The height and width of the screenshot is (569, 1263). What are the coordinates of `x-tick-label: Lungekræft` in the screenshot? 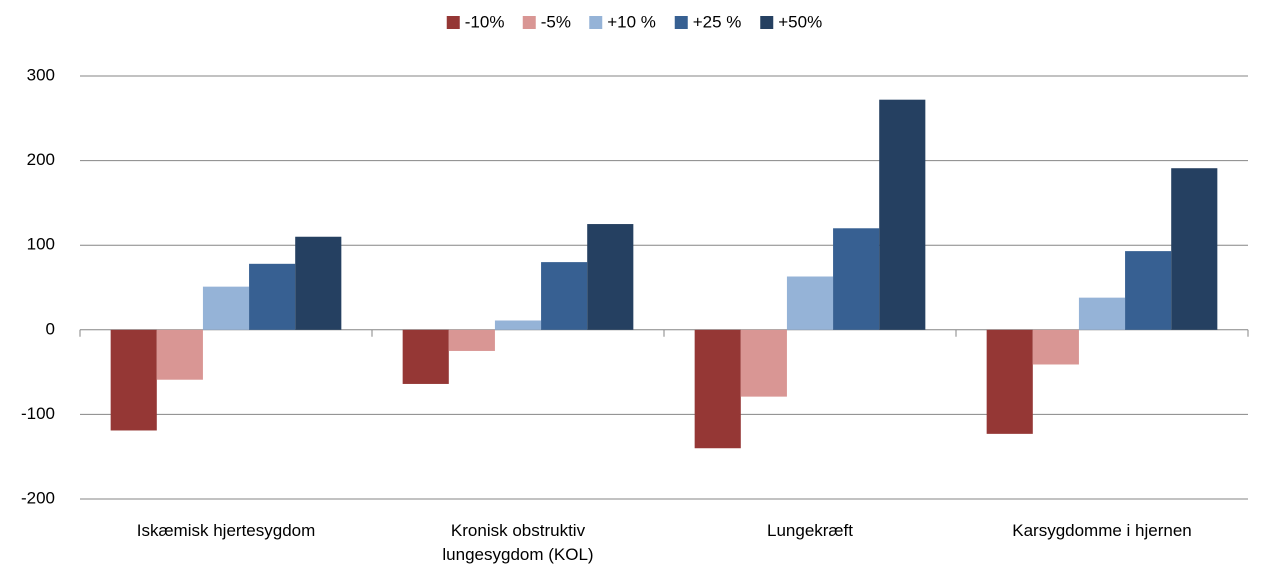 It's located at (810, 530).